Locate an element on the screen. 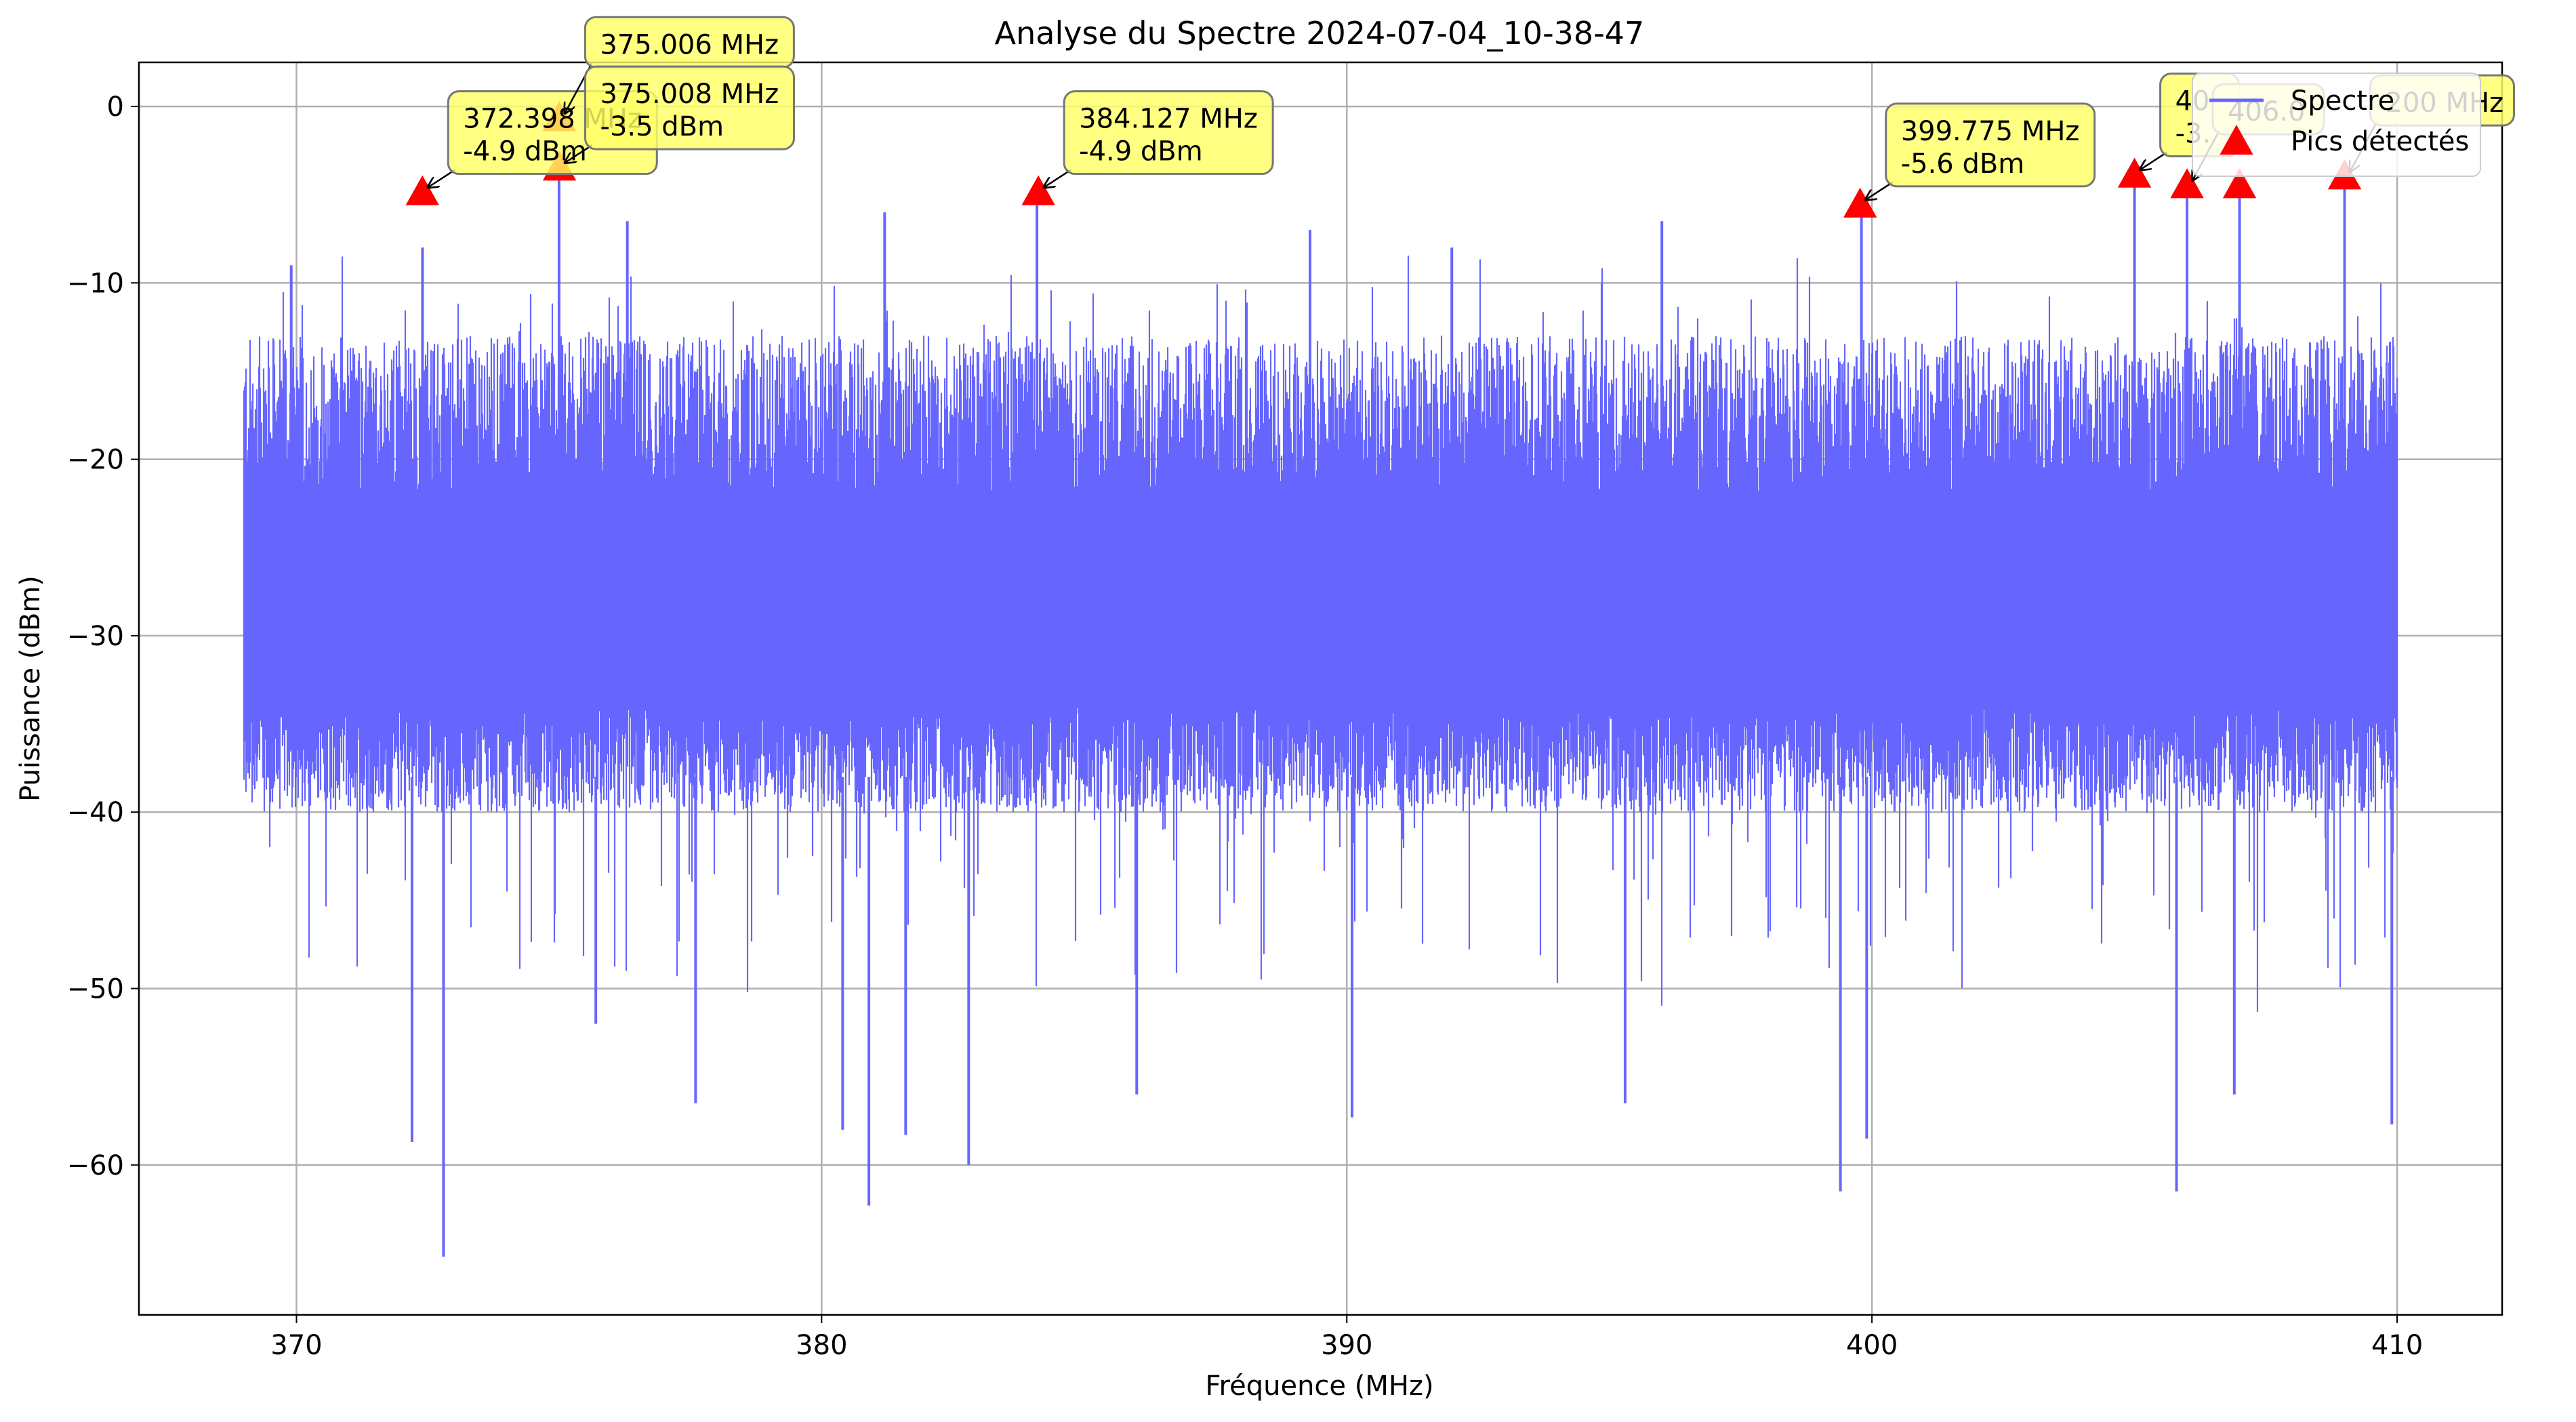 This screenshot has width=2576, height=1422. peak-annotation: 384.127 MHz-4.9 dBm is located at coordinates (1159, 139).